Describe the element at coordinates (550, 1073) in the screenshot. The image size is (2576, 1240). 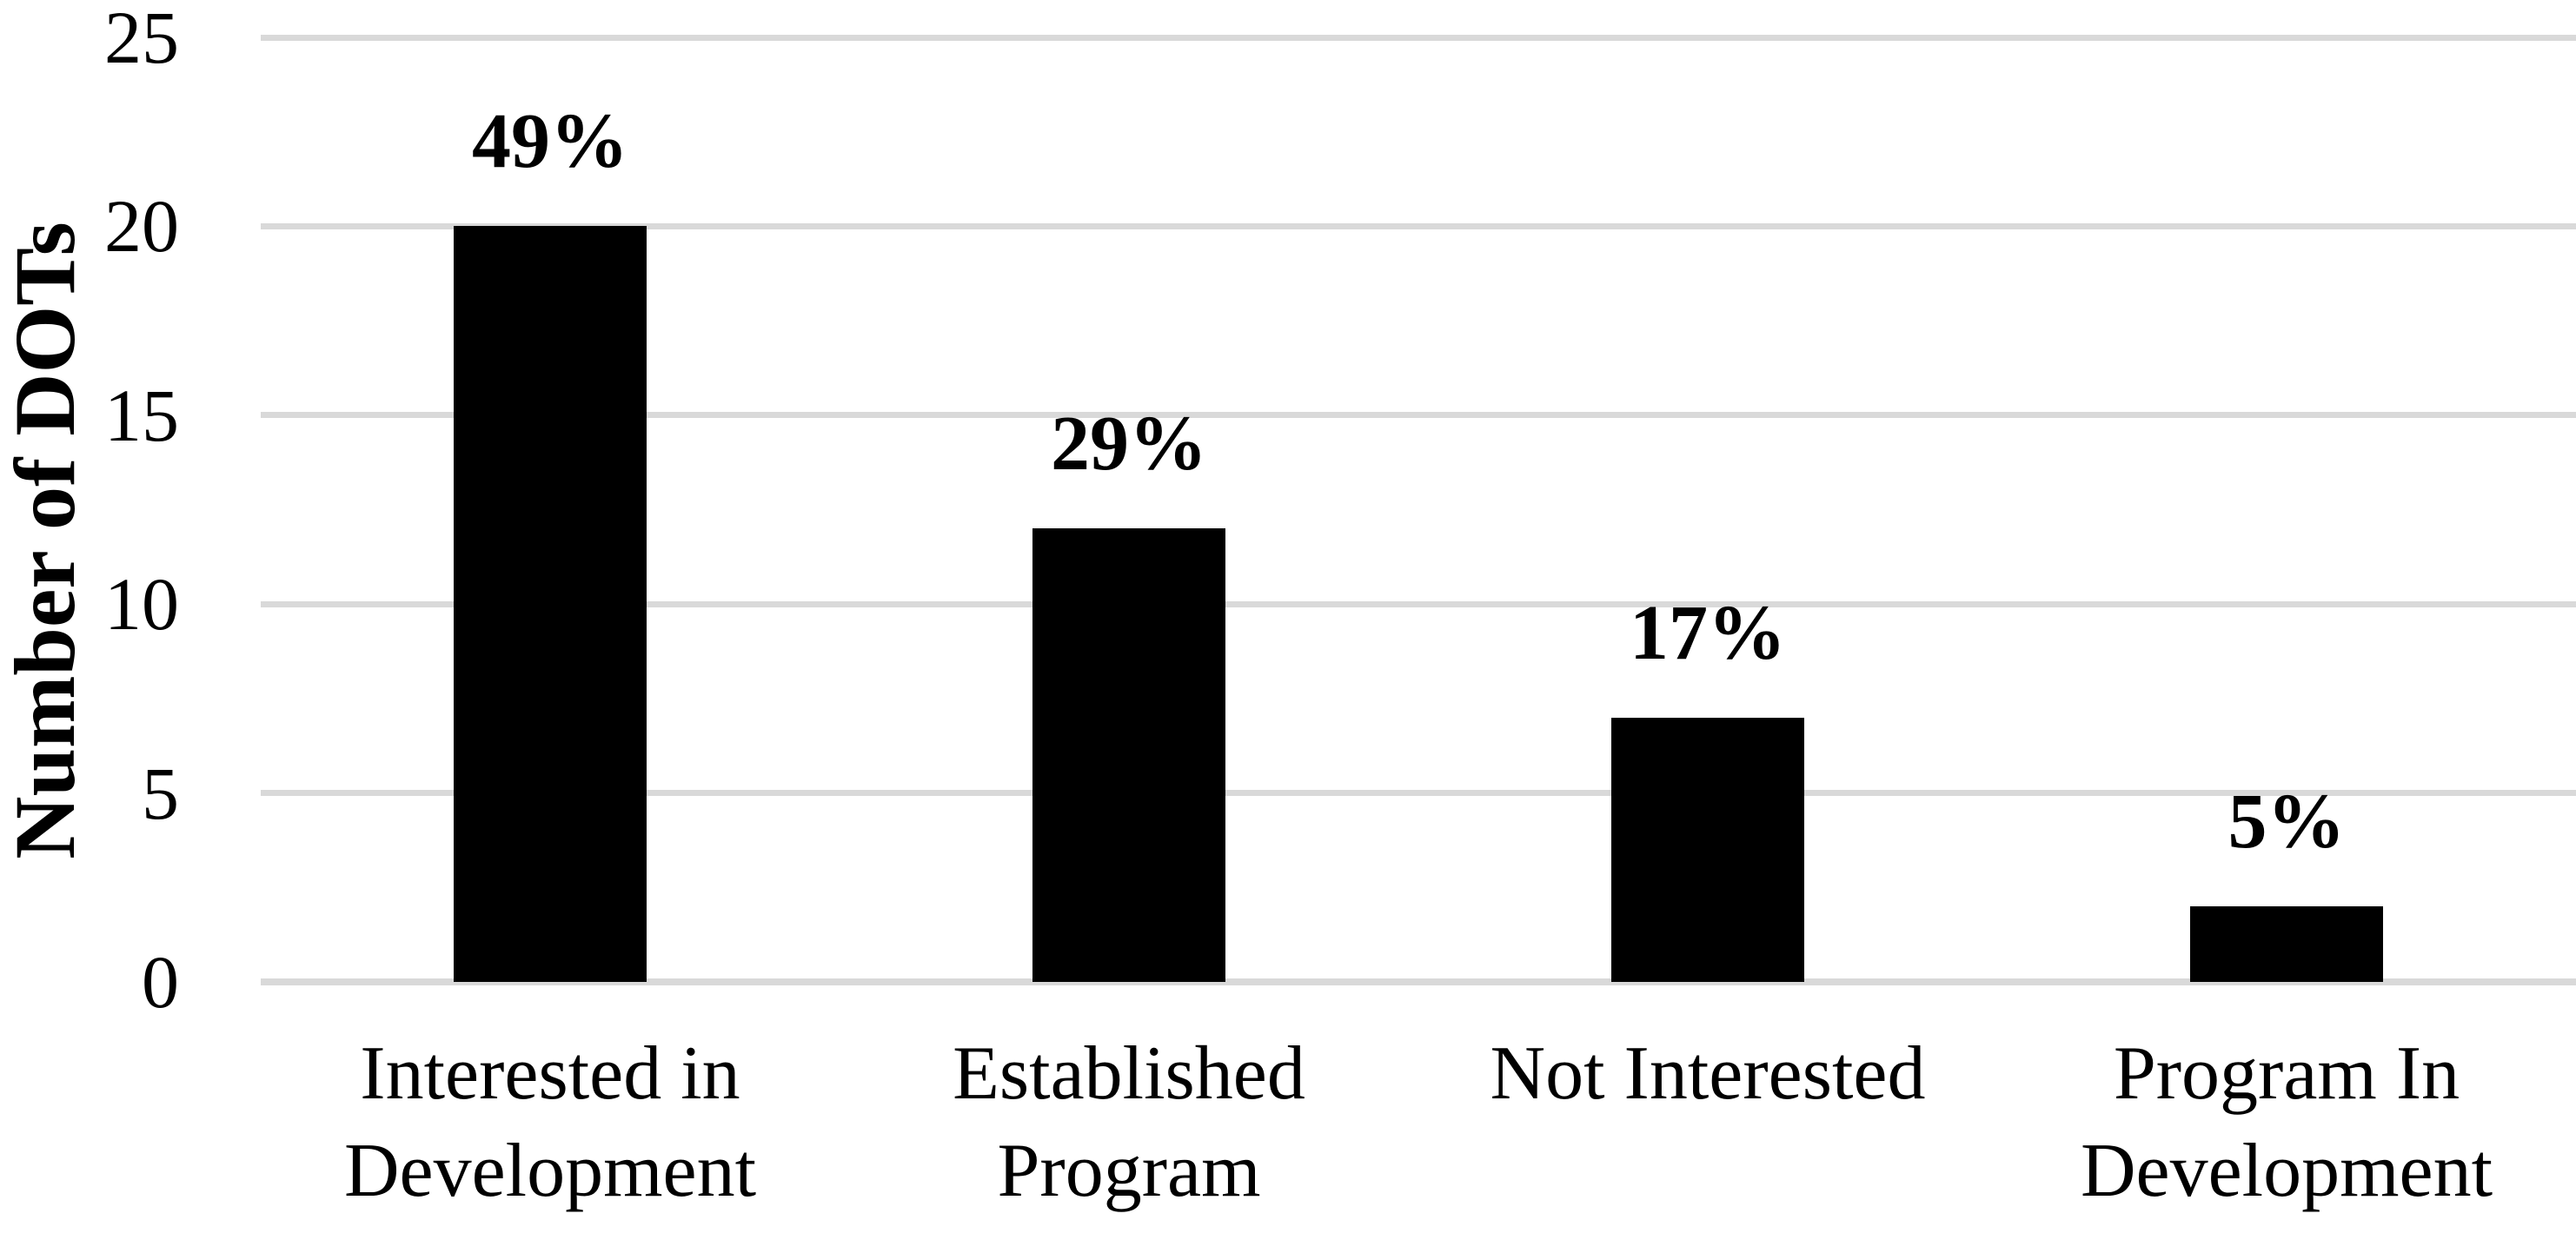
I see `category-label-line: Interested in` at that location.